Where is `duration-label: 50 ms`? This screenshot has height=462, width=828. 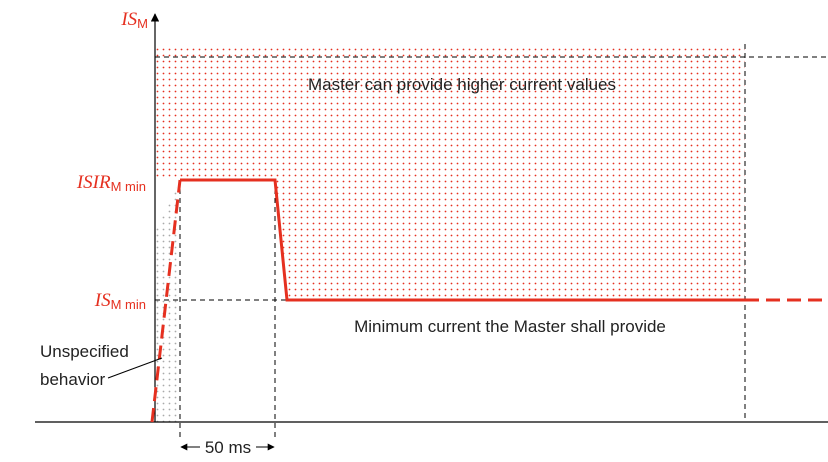
duration-label: 50 ms is located at coordinates (228, 447).